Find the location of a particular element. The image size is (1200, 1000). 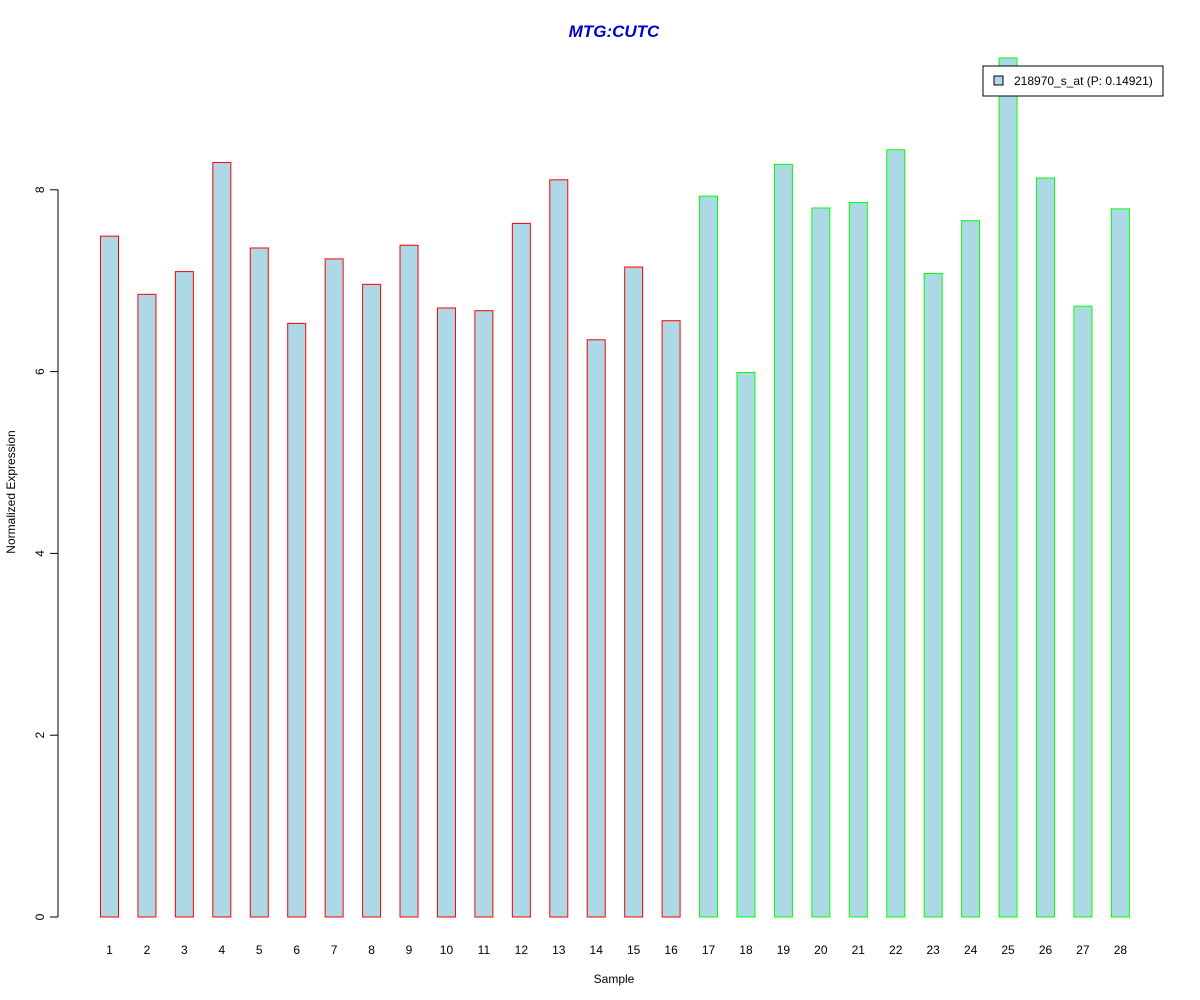

x-tick-label: 25 is located at coordinates (1008, 950).